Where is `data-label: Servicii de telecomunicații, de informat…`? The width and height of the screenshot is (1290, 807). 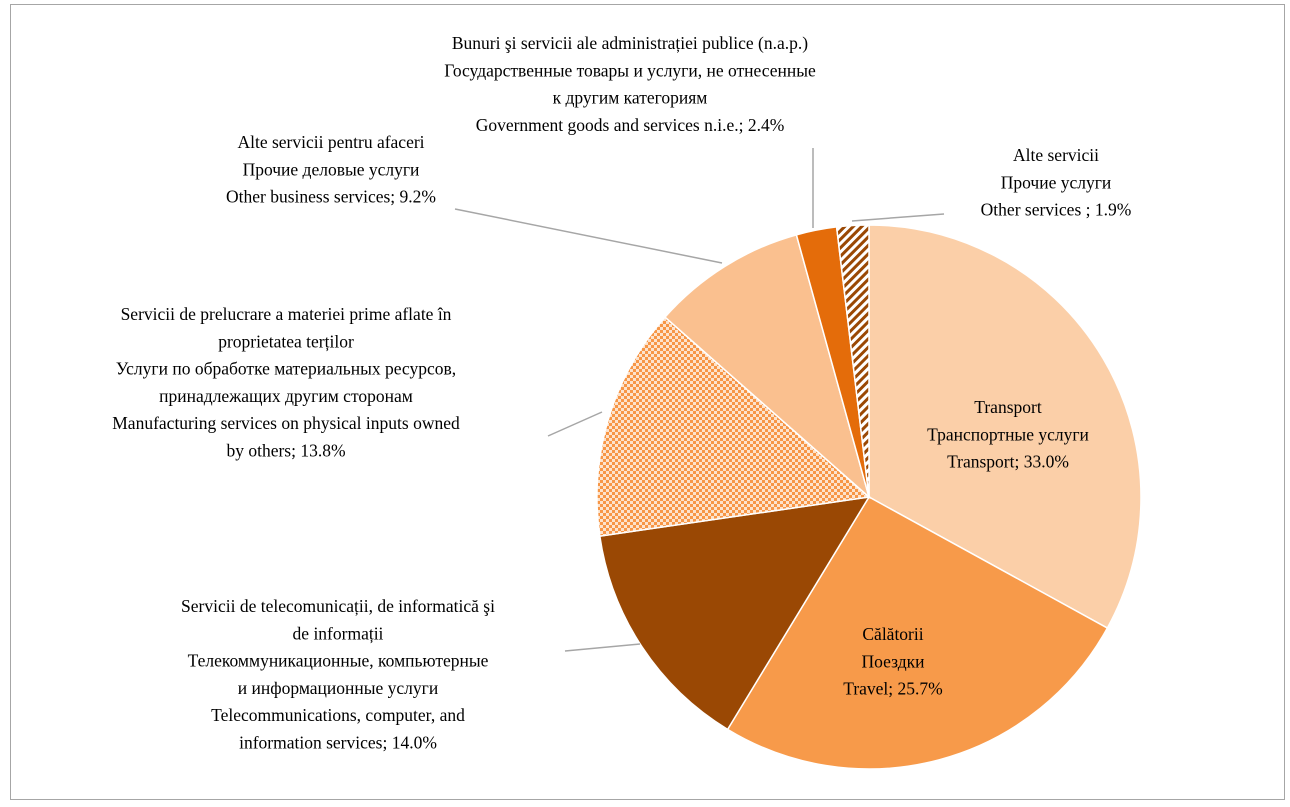 data-label: Servicii de telecomunicații, de informat… is located at coordinates (338, 606).